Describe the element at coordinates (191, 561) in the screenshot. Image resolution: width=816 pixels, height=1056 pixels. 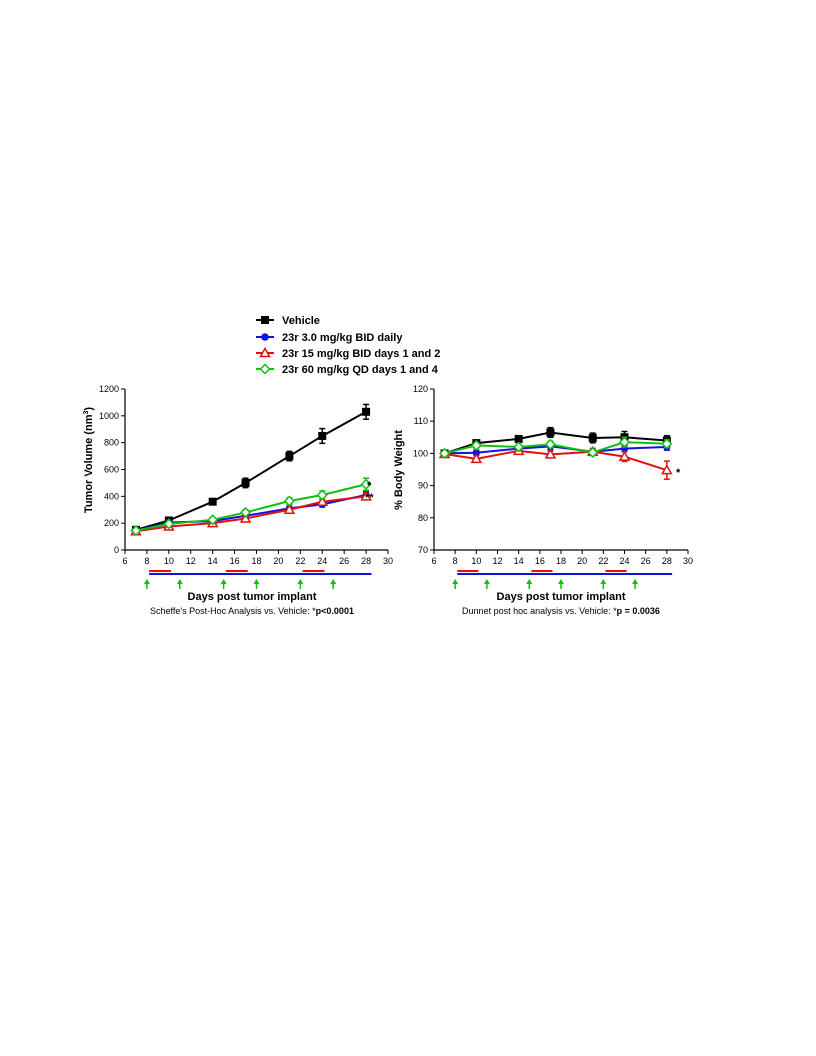
I see `x-tick-label: 12` at that location.